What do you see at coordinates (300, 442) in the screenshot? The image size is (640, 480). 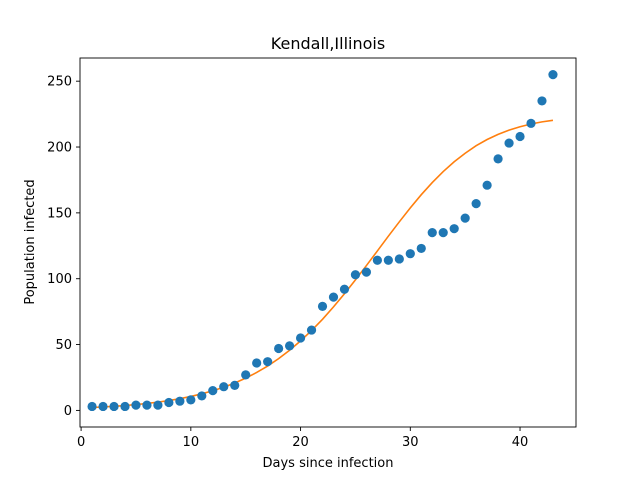 I see `x-tick-label: 20` at bounding box center [300, 442].